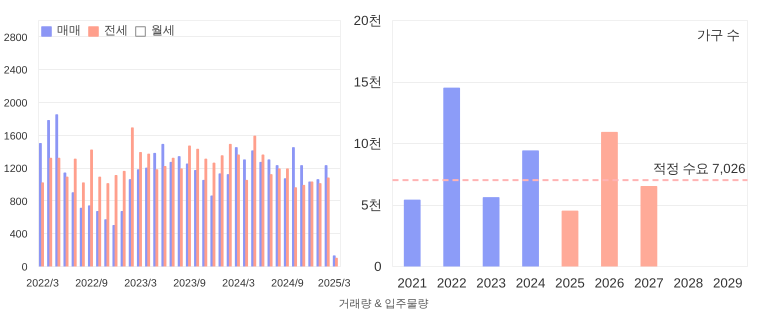 The height and width of the screenshot is (320, 757). What do you see at coordinates (334, 284) in the screenshot?
I see `x-tick-label: 2025/3` at bounding box center [334, 284].